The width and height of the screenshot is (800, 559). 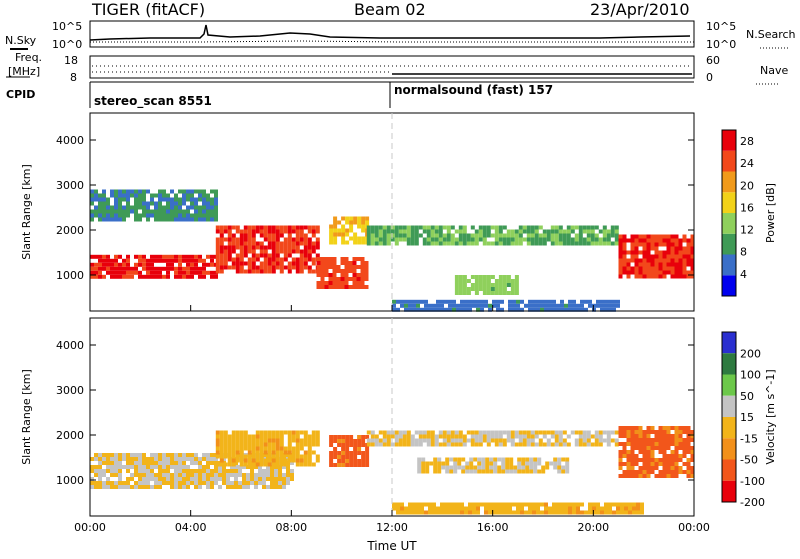 I want to click on x-tick-label: 00:00, so click(x=694, y=527).